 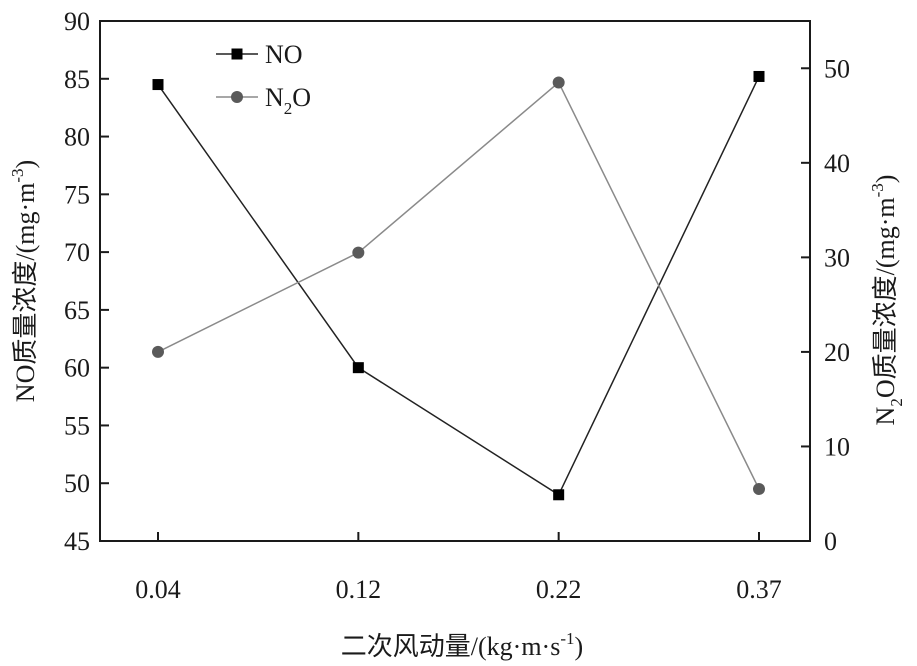 I want to click on left-y-tick-label: 50, so click(x=77, y=483).